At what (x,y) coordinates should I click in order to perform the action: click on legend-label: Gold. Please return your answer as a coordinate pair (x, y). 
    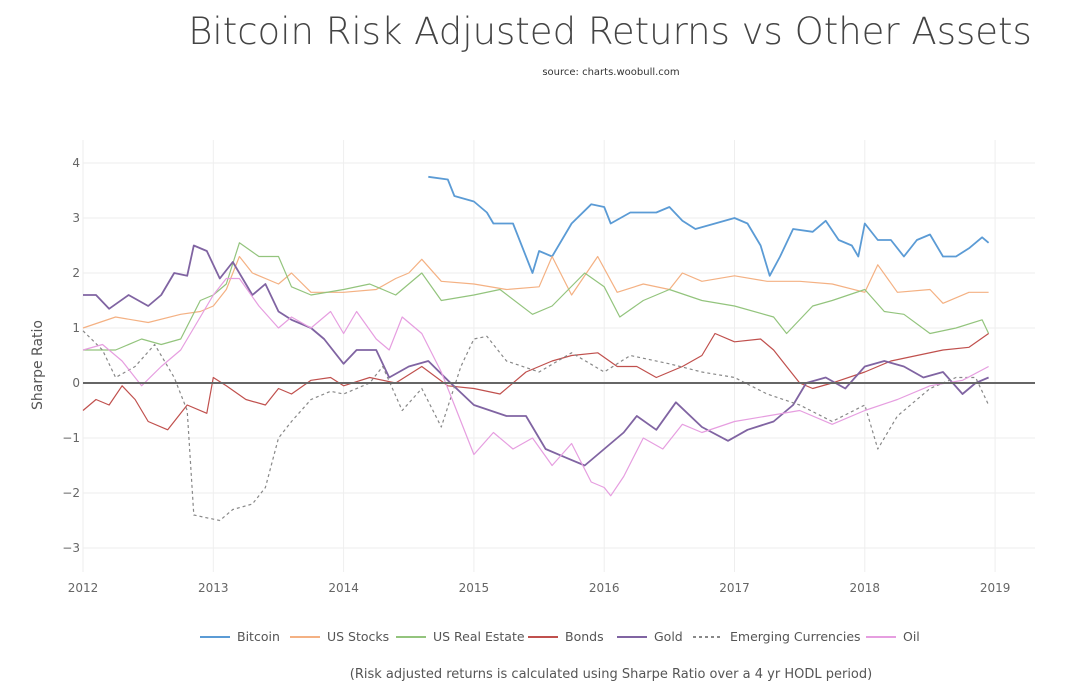
    Looking at the image, I should click on (668, 636).